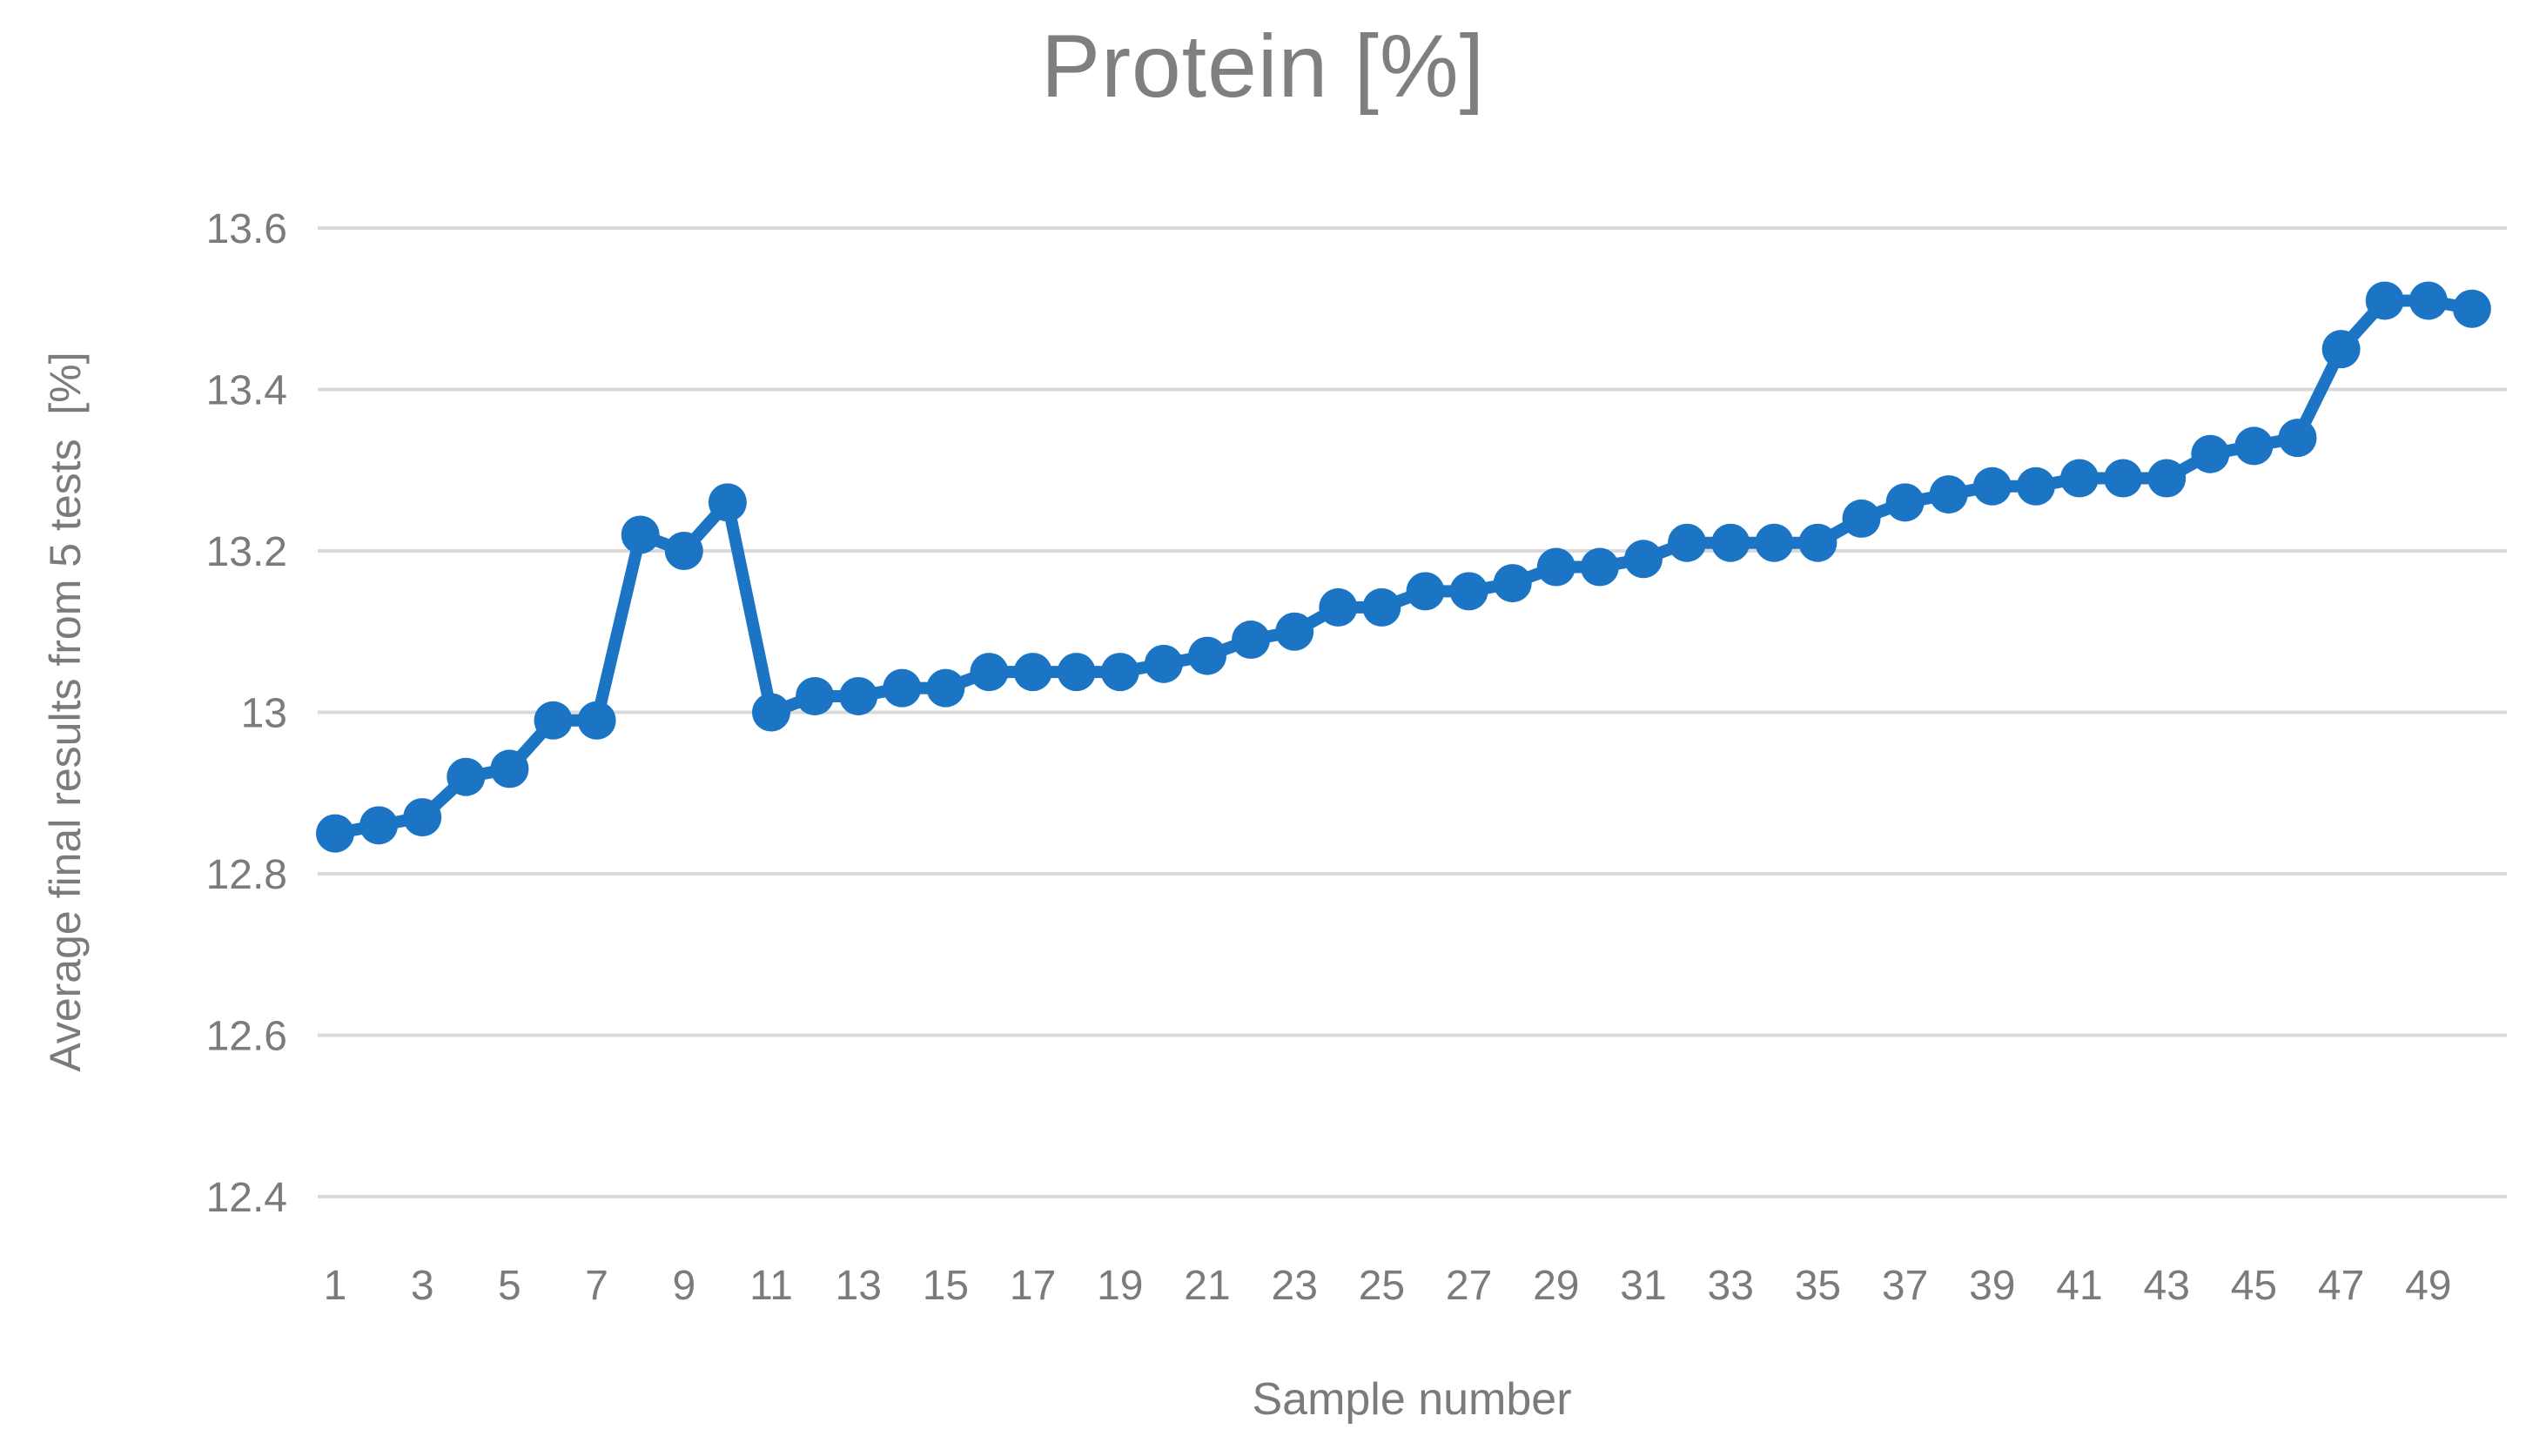 This screenshot has height=1456, width=2526. Describe the element at coordinates (246, 875) in the screenshot. I see `y-tick-label: 12.8` at that location.